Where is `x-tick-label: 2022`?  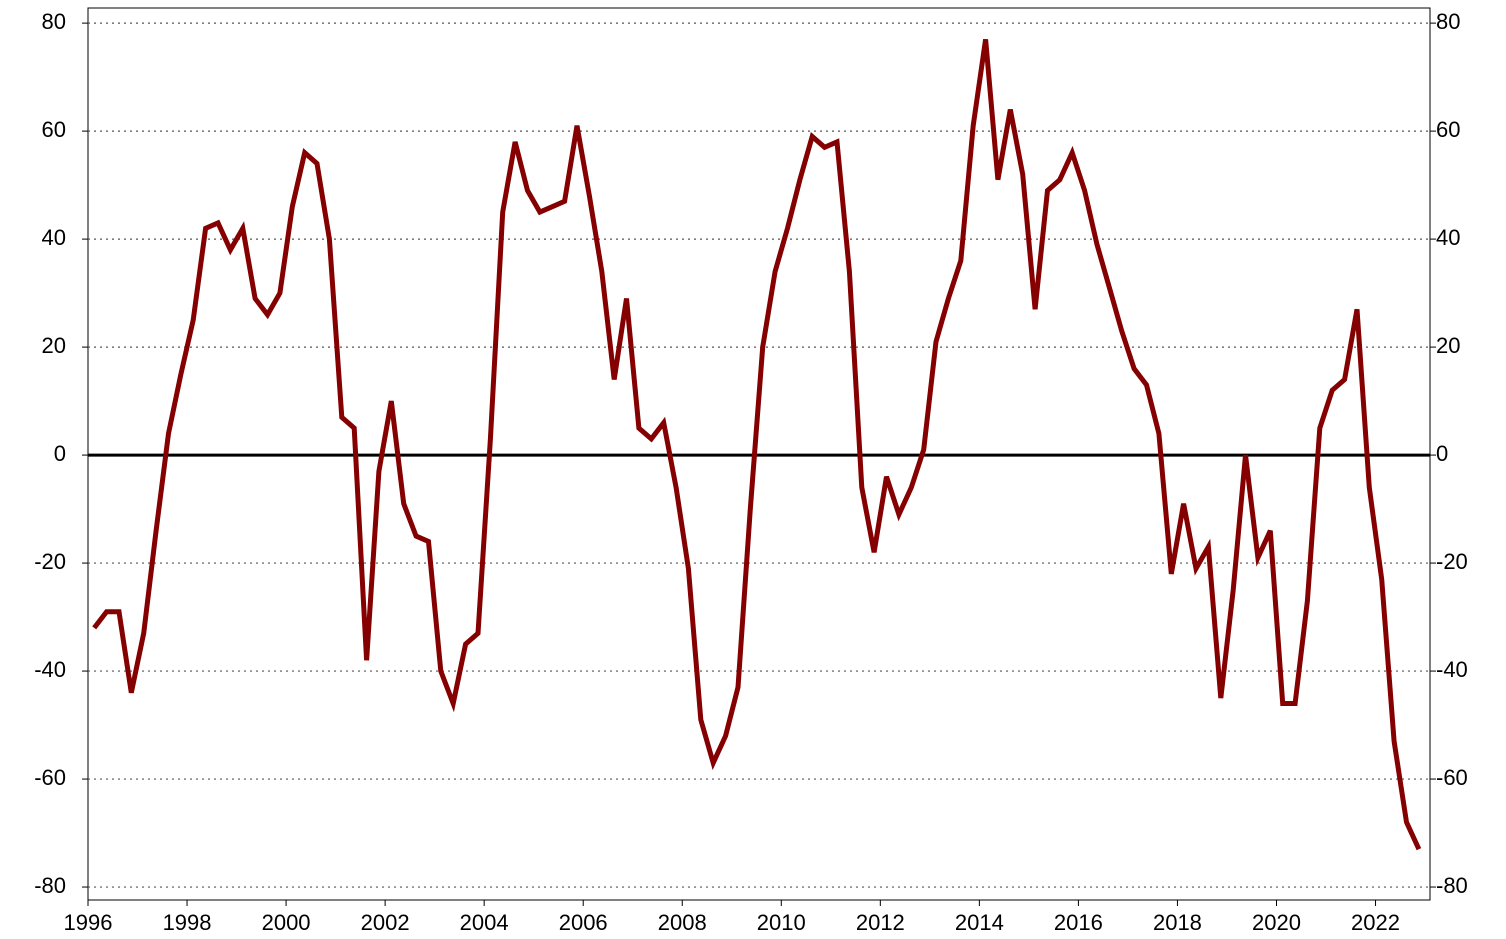
x-tick-label: 2022 is located at coordinates (1375, 922).